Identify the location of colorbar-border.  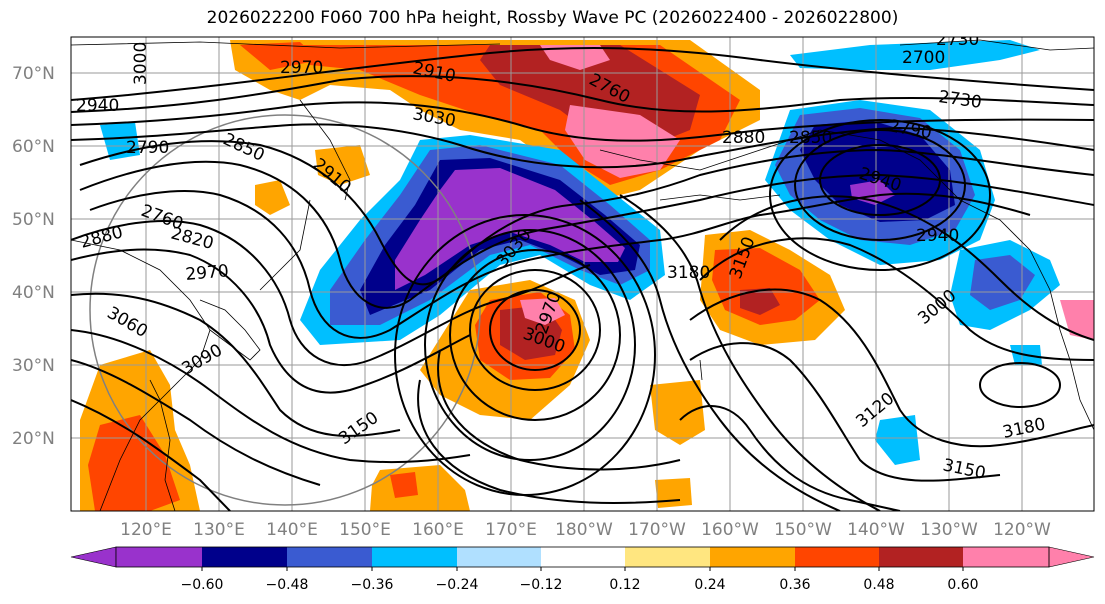
(582, 557).